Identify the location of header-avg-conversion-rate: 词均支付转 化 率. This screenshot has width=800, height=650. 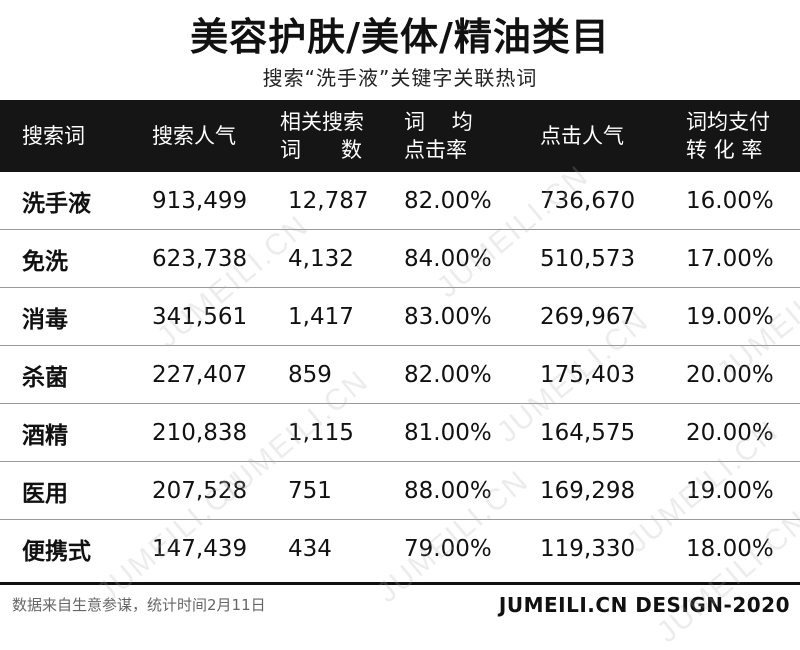
(728, 136).